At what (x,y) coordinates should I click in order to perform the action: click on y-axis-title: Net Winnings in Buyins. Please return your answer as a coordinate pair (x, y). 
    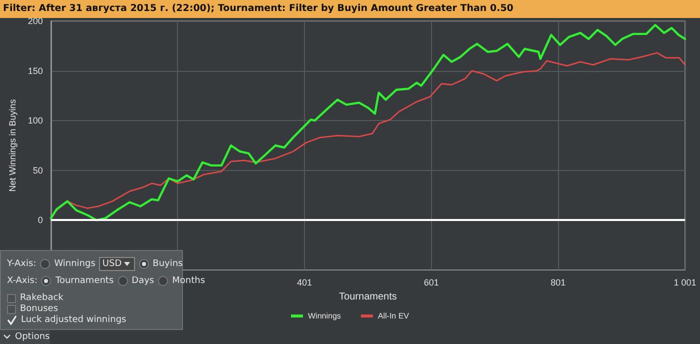
    Looking at the image, I should click on (13, 145).